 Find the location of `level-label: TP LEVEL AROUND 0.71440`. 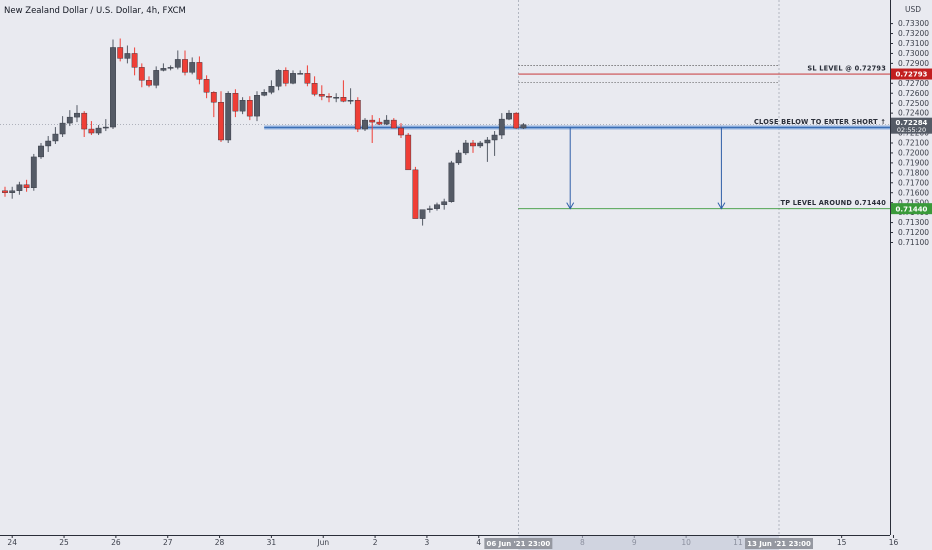

level-label: TP LEVEL AROUND 0.71440 is located at coordinates (834, 203).